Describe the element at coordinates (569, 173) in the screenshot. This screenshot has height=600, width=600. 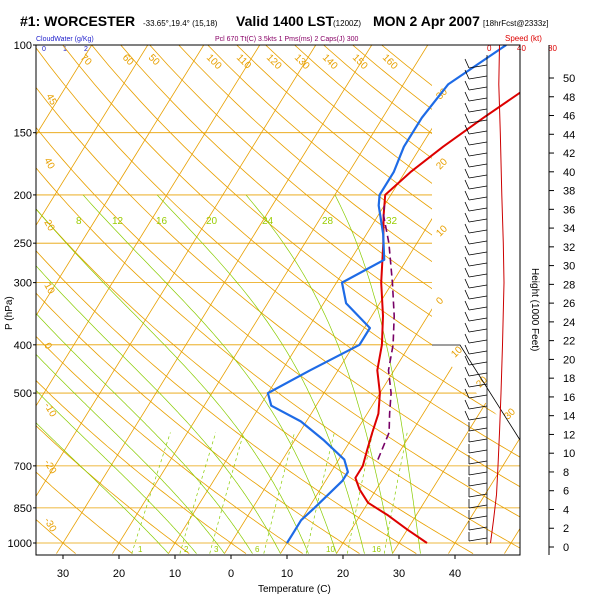
I see `height-tick-label: 40` at that location.